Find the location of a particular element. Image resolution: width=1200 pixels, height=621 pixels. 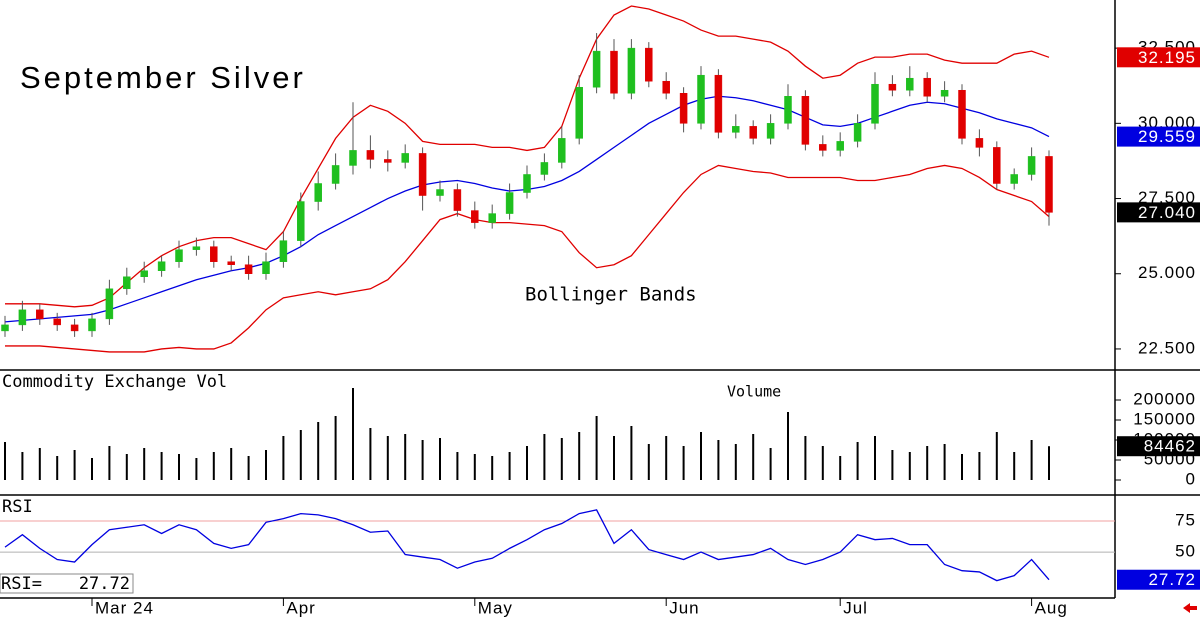

y-tick-label: 27.500 is located at coordinates (1167, 197).